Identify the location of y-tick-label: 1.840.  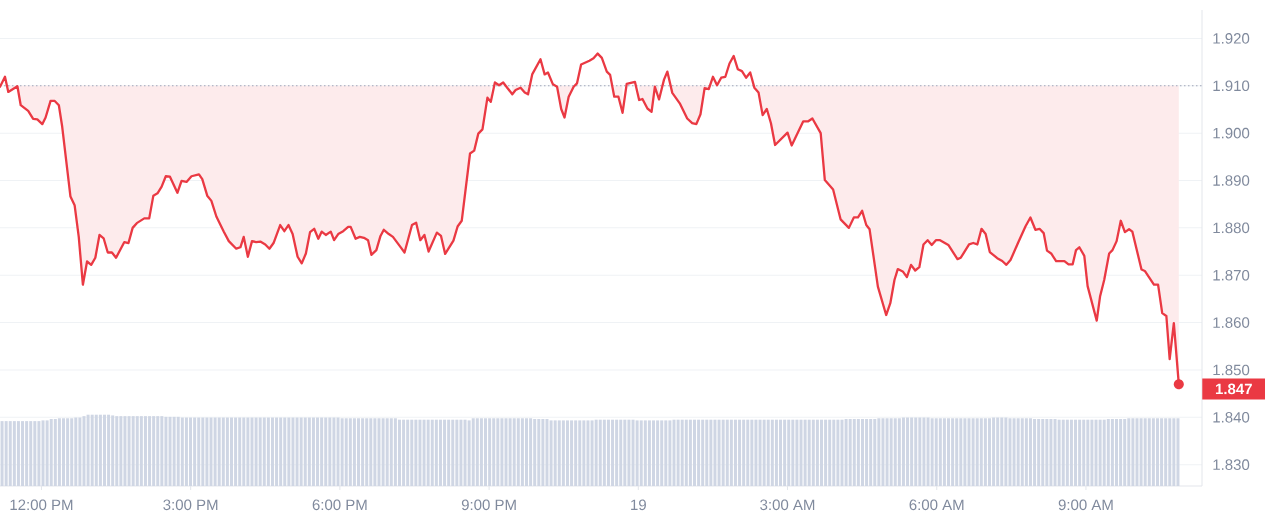
(1231, 417).